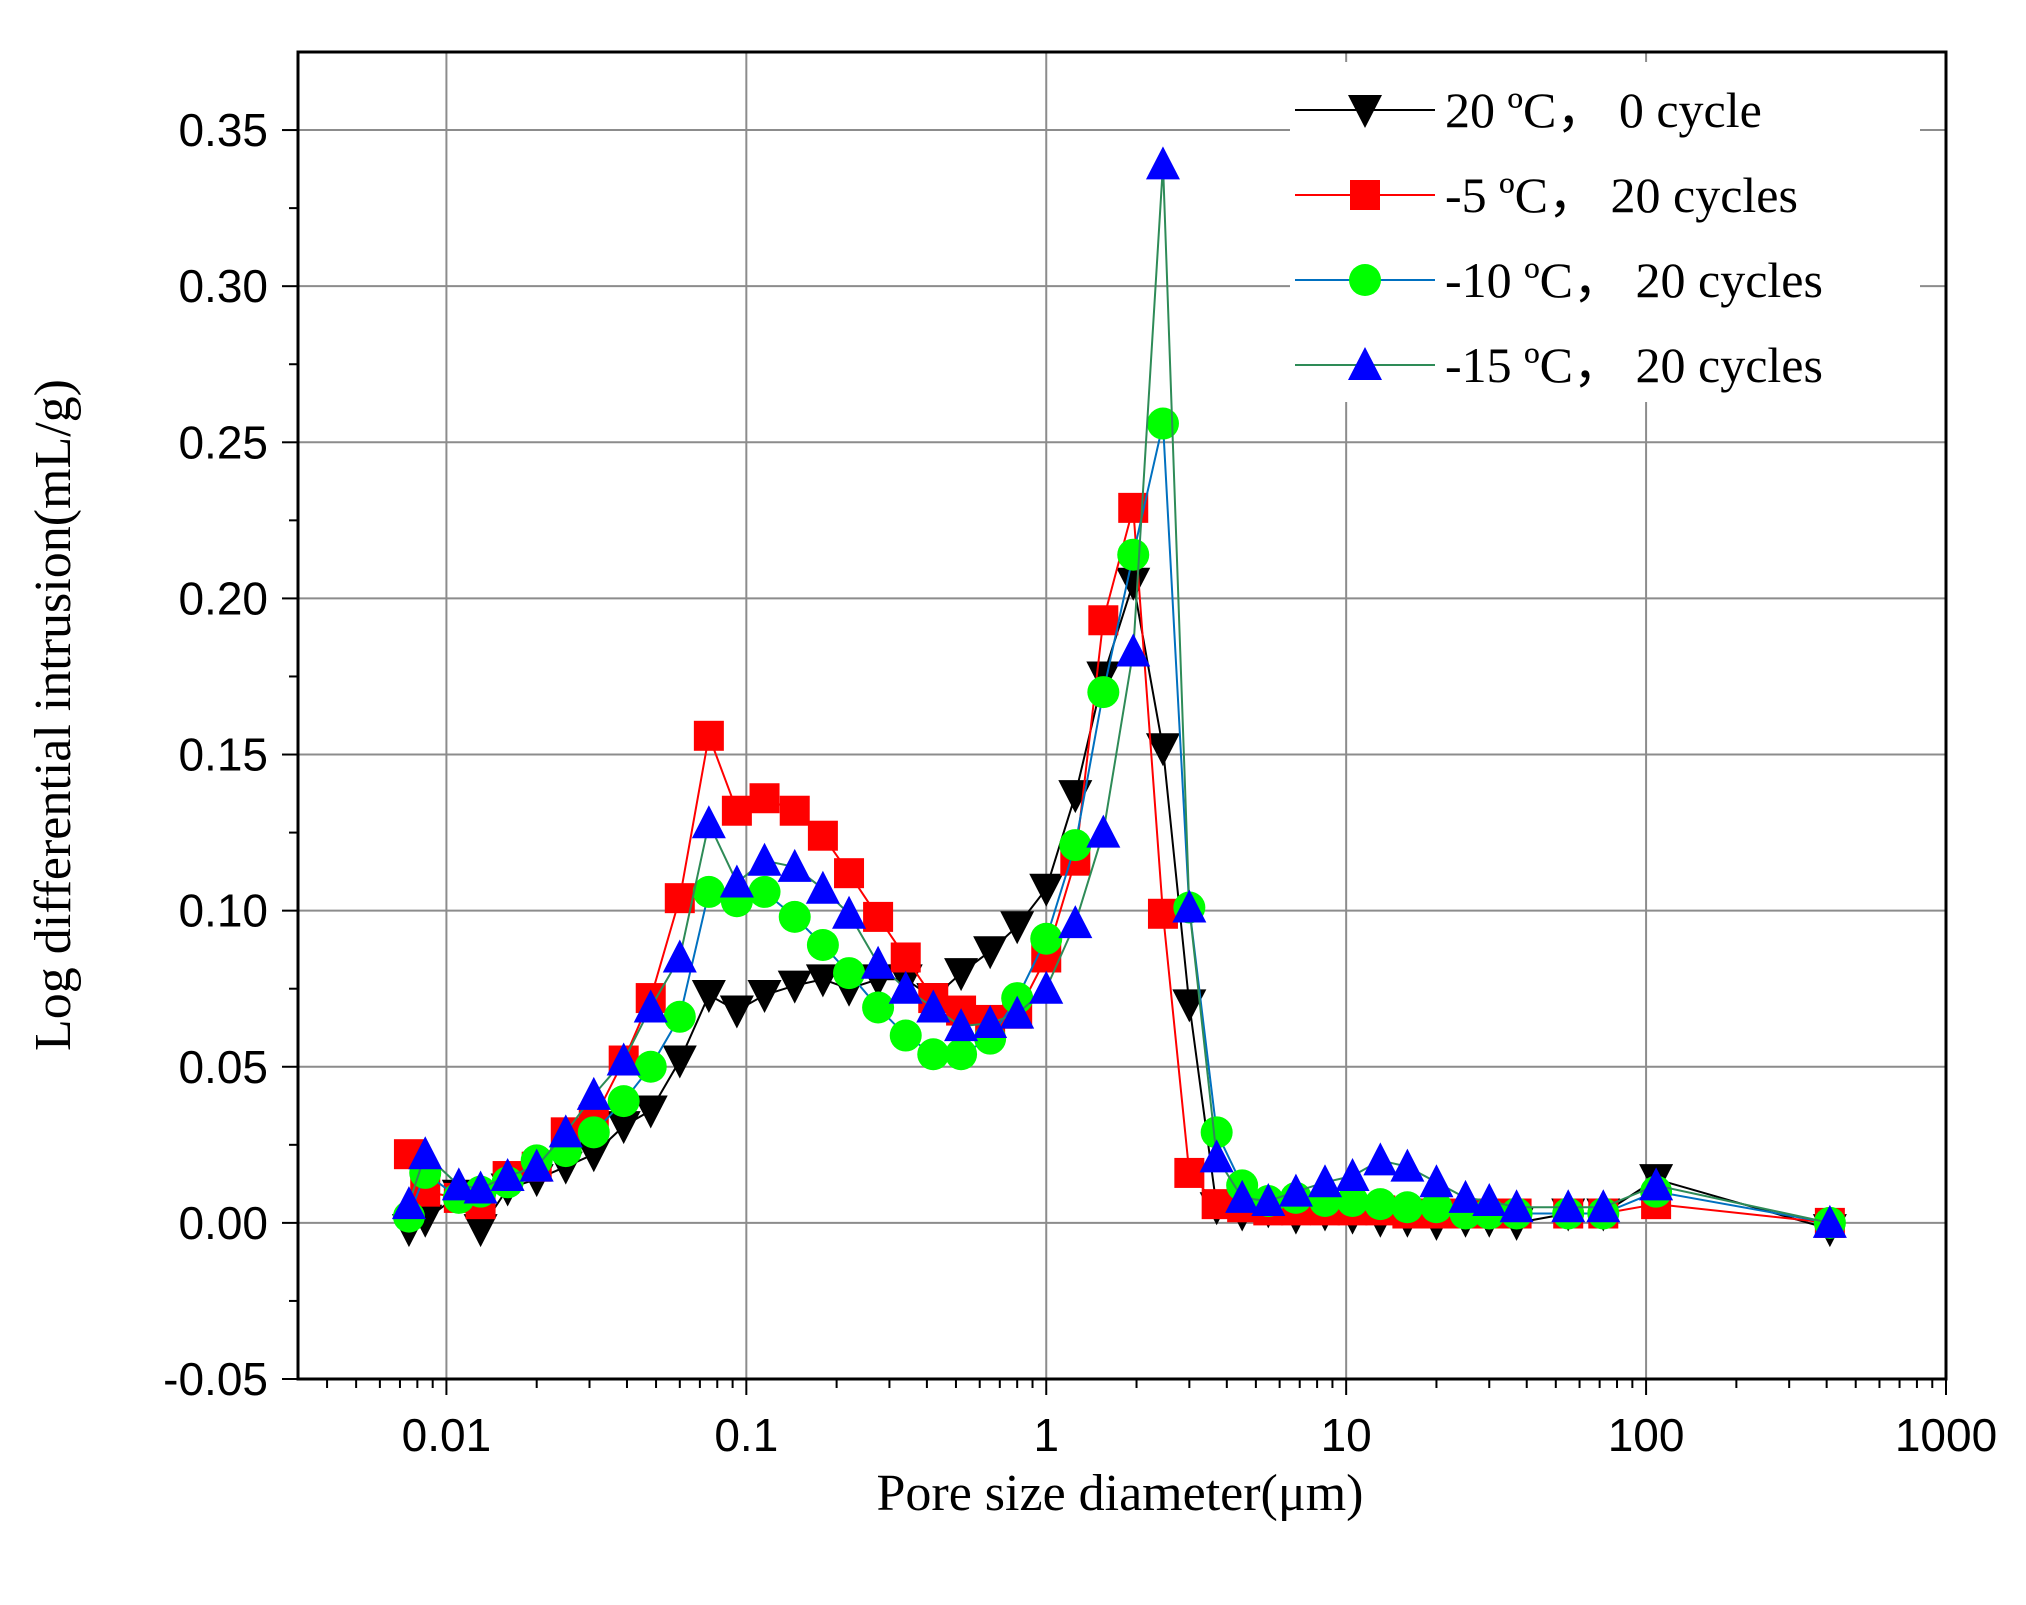 Image resolution: width=2026 pixels, height=1605 pixels. What do you see at coordinates (53, 715) in the screenshot?
I see `y-axis-title: Log differential intrusion(mL/g)` at bounding box center [53, 715].